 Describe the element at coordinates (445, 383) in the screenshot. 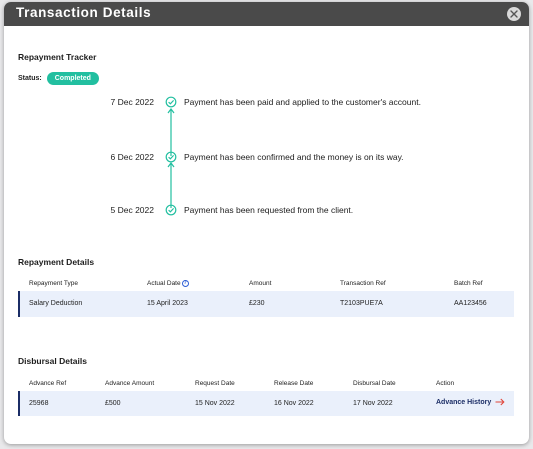

I see `column-header-action: Action` at that location.